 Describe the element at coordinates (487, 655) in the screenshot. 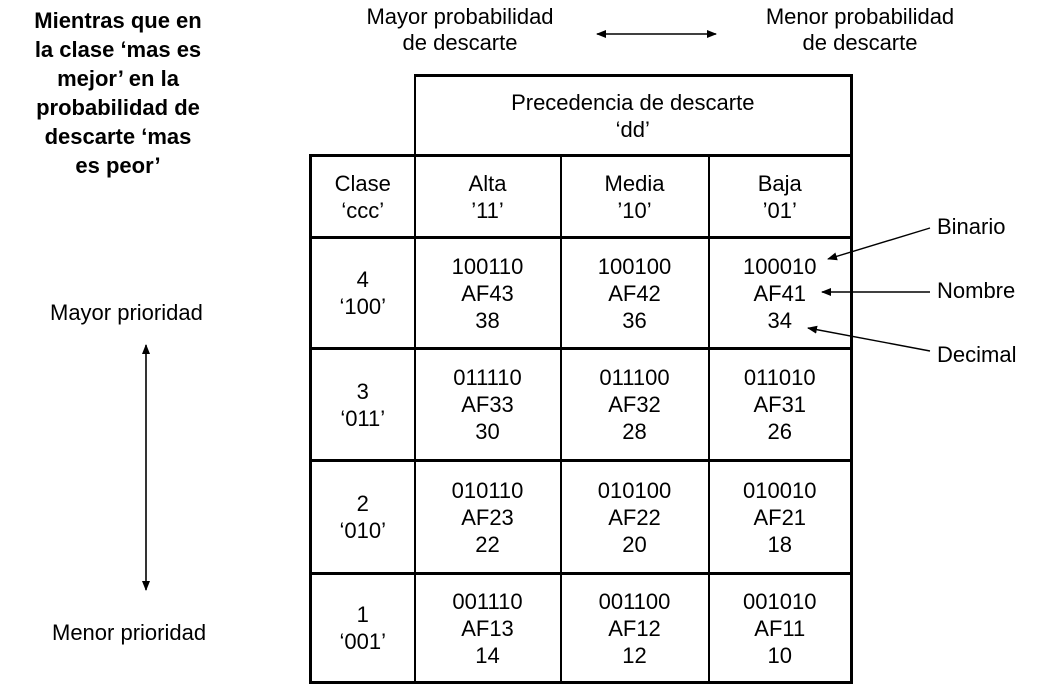

I see `decimal-value: 14` at that location.